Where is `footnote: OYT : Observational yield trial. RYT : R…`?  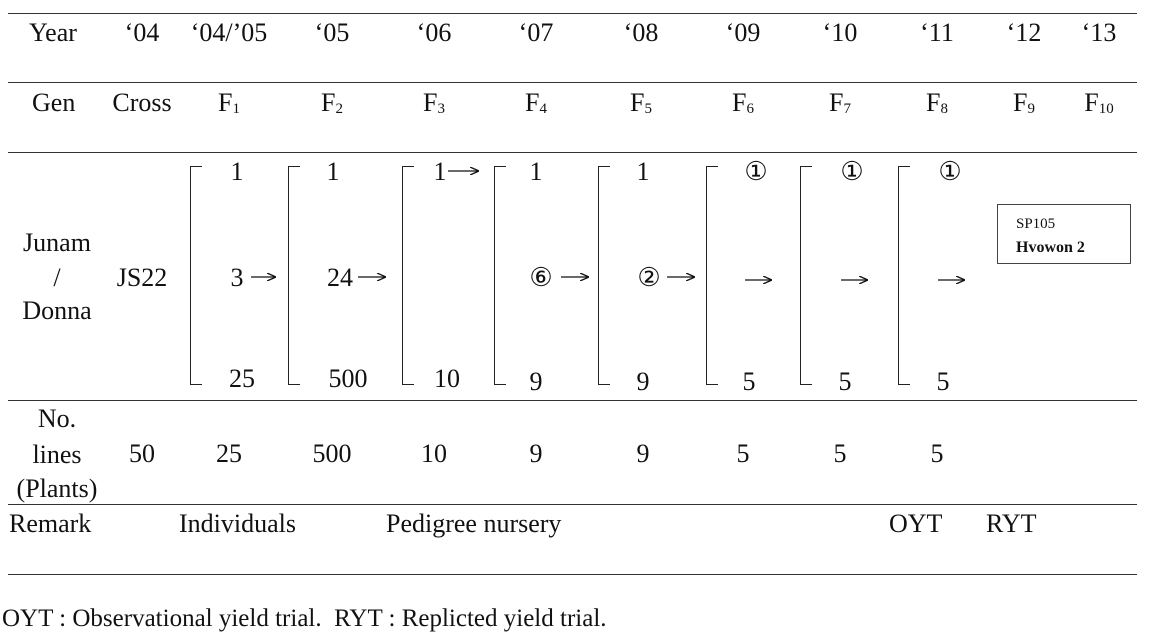
footnote: OYT : Observational yield trial. RYT : R… is located at coordinates (304, 618).